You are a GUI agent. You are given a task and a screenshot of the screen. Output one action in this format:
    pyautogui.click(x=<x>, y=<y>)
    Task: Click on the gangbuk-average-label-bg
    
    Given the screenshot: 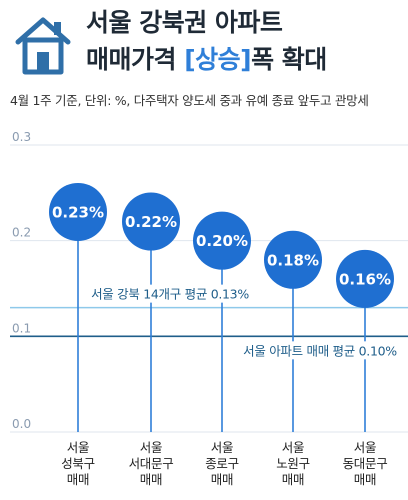 What is the action you would take?
    pyautogui.click(x=170, y=293)
    